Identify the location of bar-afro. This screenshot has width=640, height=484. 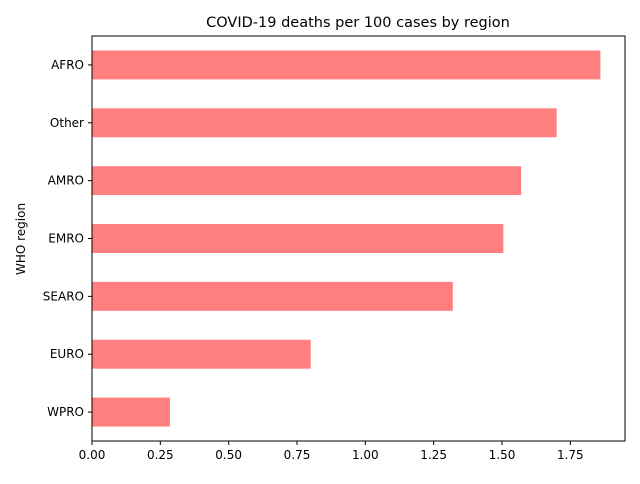
(346, 65).